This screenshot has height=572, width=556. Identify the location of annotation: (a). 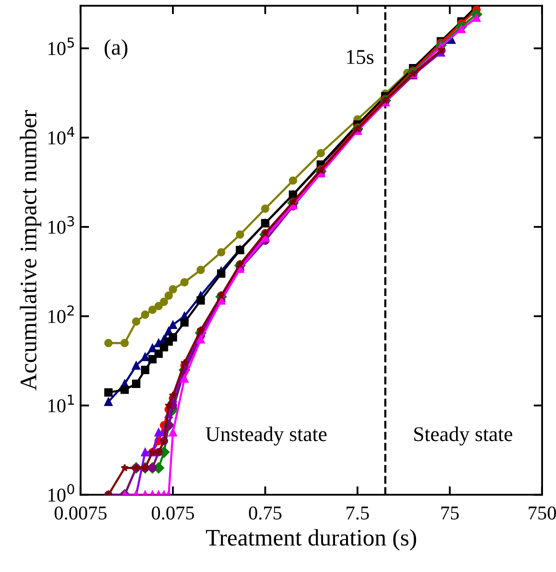
(116, 49).